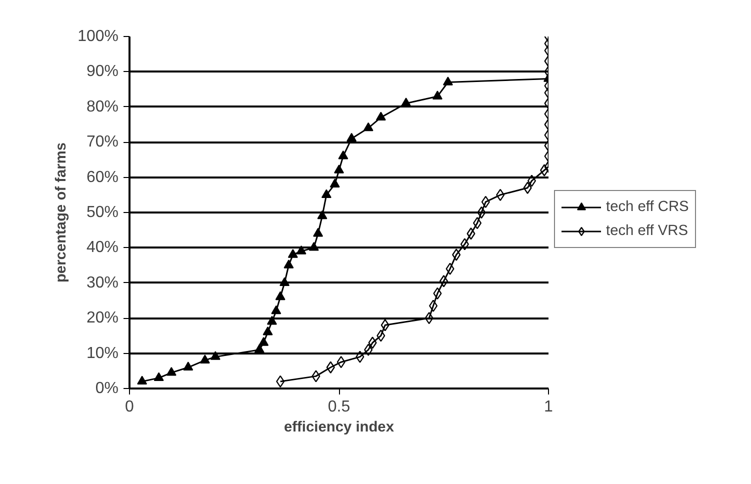 The width and height of the screenshot is (751, 484). I want to click on y-tick-label: 10%, so click(102, 353).